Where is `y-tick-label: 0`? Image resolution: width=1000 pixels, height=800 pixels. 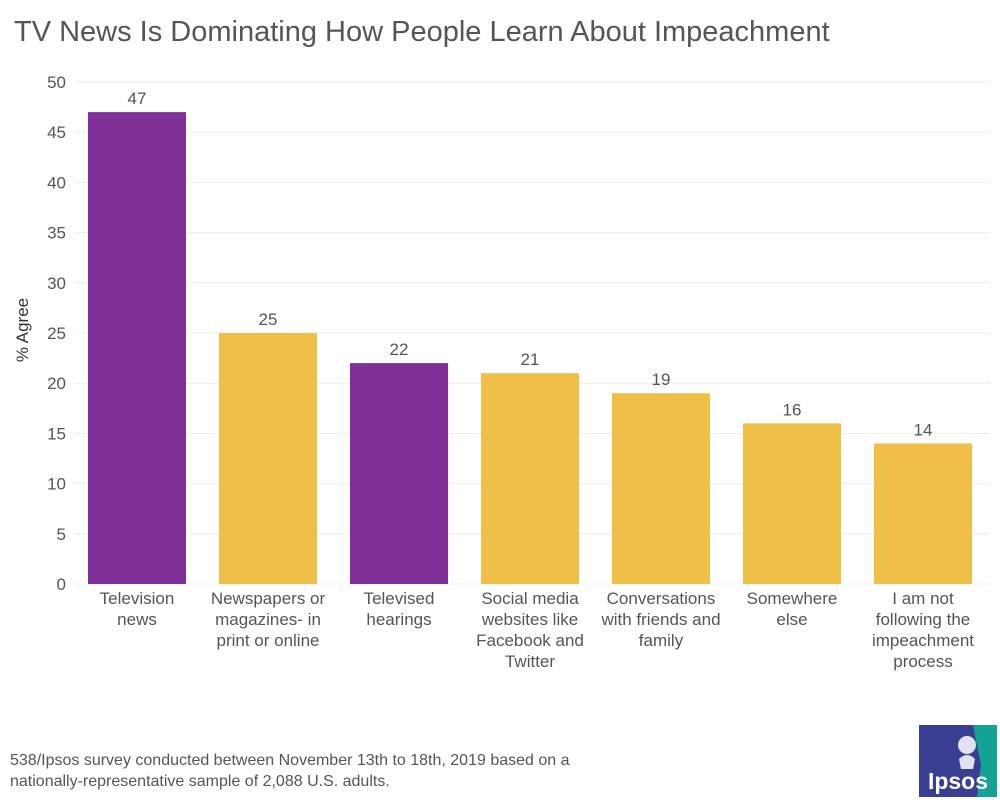
y-tick-label: 0 is located at coordinates (61, 584).